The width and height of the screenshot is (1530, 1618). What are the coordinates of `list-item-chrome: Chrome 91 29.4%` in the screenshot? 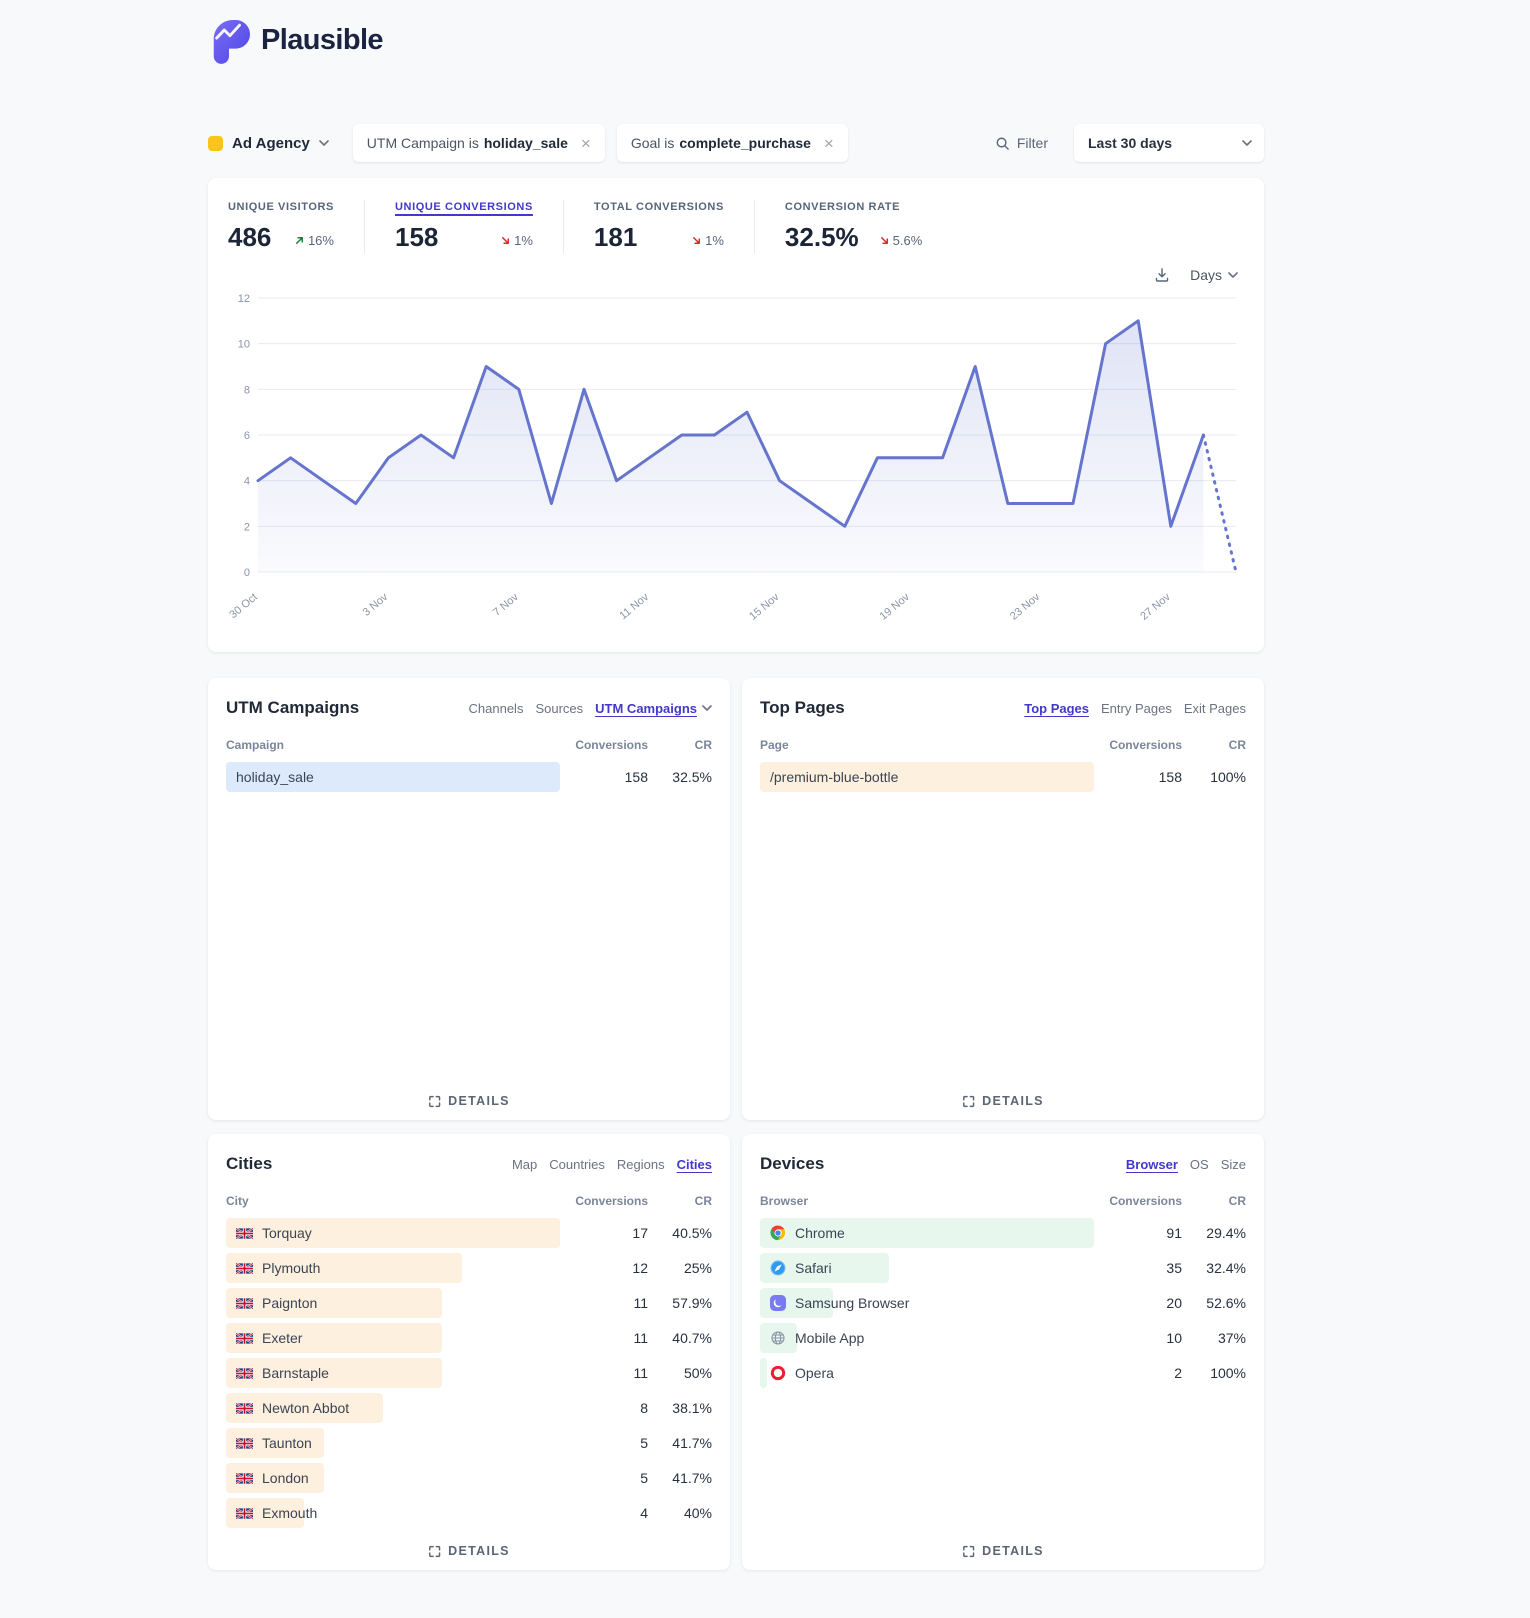 It's located at (1003, 1233).